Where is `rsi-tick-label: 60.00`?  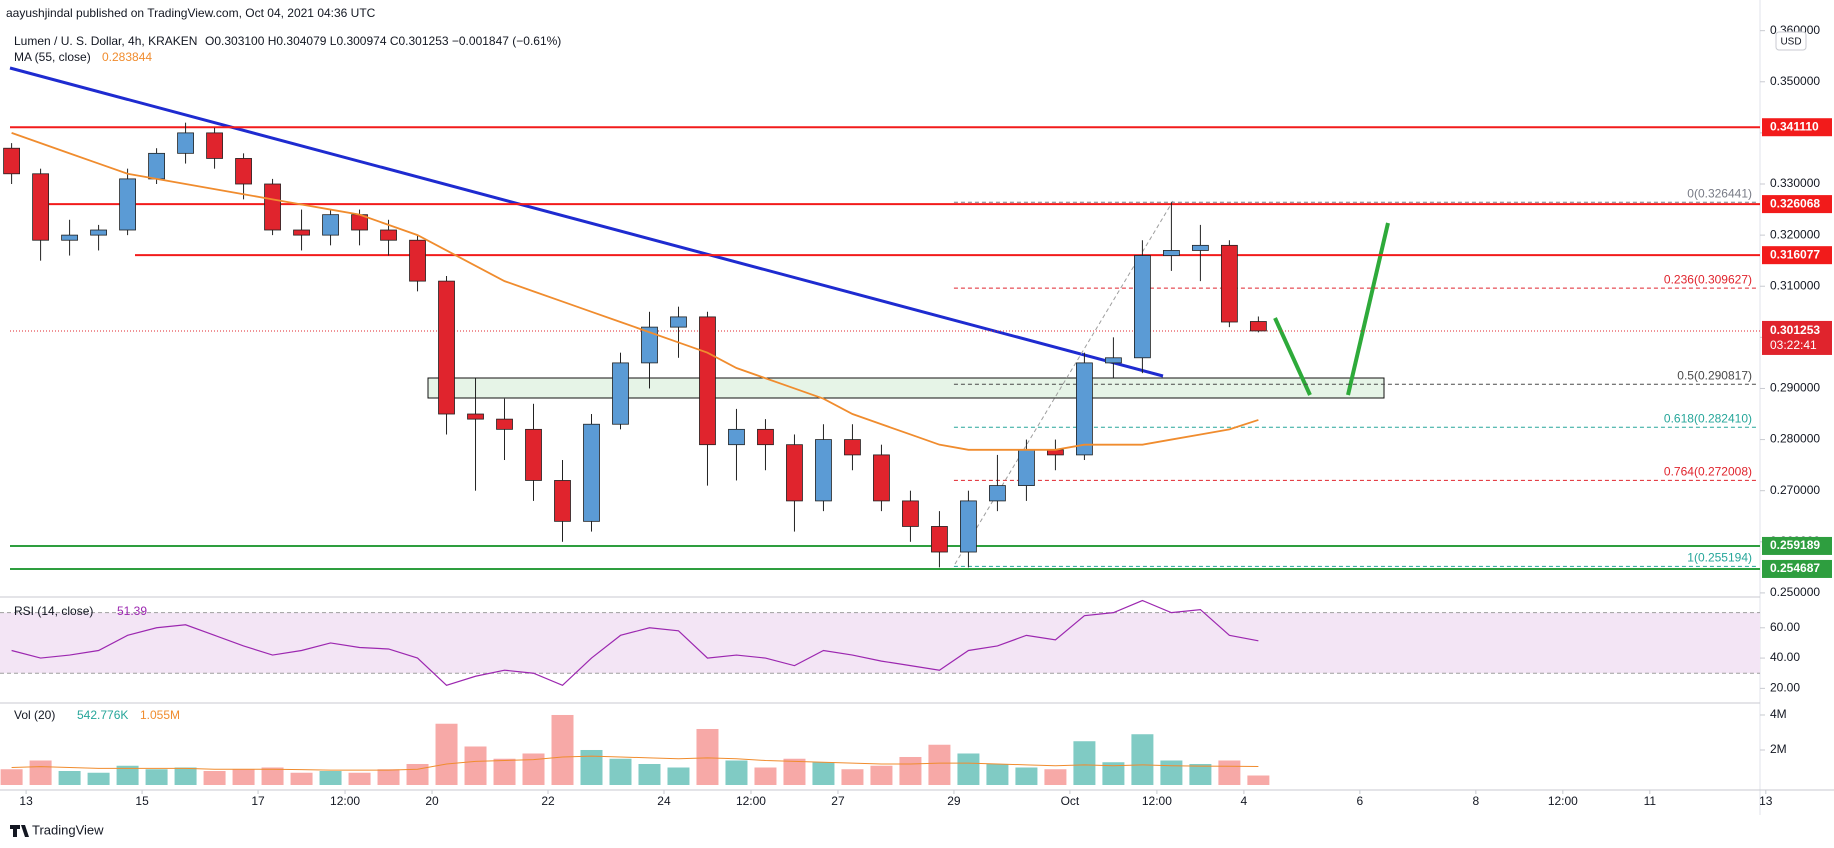
rsi-tick-label: 60.00 is located at coordinates (1785, 627).